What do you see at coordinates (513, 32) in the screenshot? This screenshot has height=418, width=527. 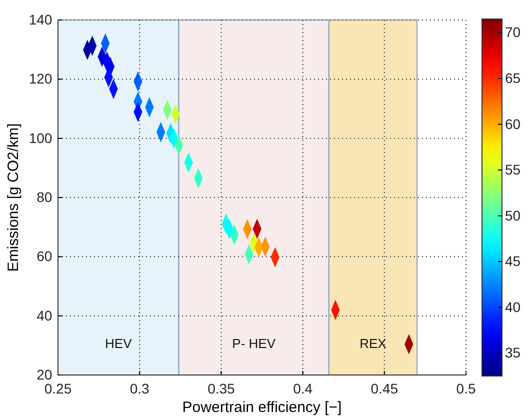 I see `color-bar-label: 70` at bounding box center [513, 32].